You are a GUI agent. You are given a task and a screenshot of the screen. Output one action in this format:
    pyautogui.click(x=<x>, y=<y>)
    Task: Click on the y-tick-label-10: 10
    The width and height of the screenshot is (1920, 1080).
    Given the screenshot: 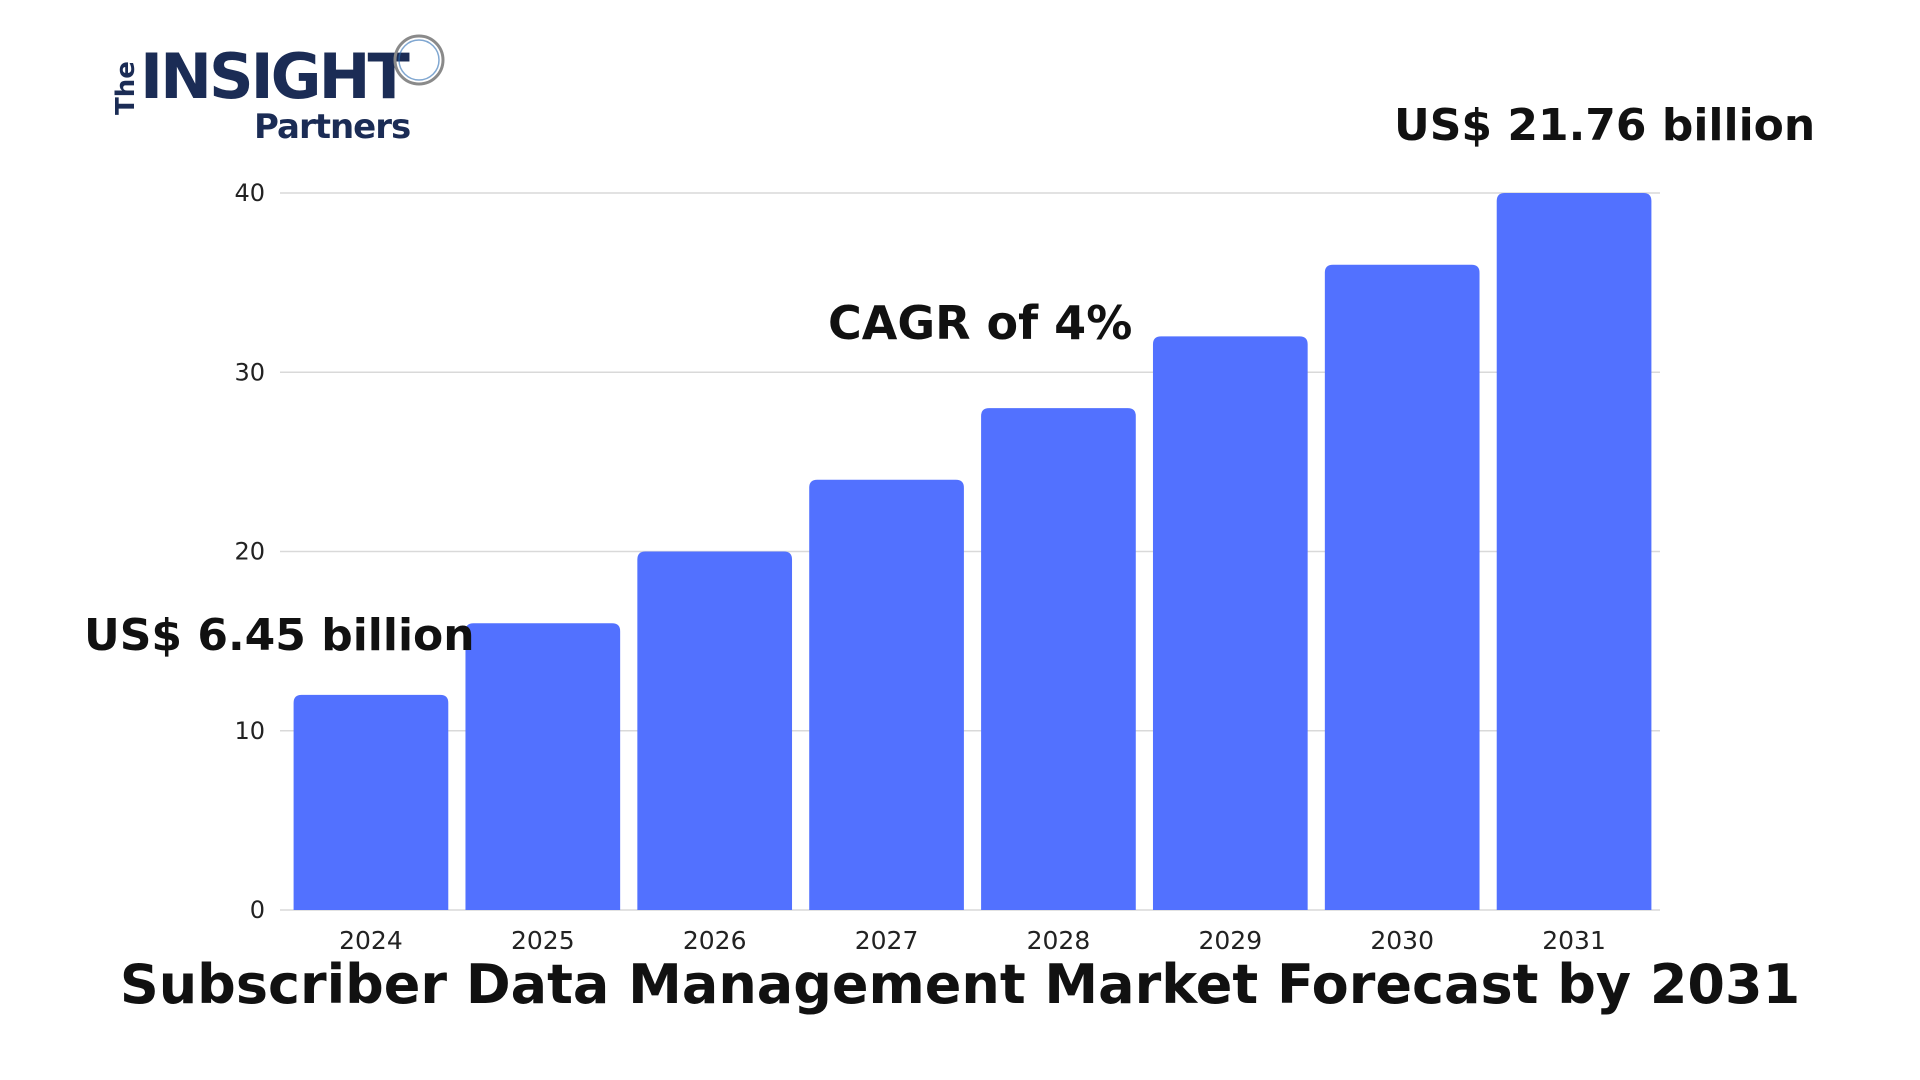 What is the action you would take?
    pyautogui.click(x=249, y=731)
    